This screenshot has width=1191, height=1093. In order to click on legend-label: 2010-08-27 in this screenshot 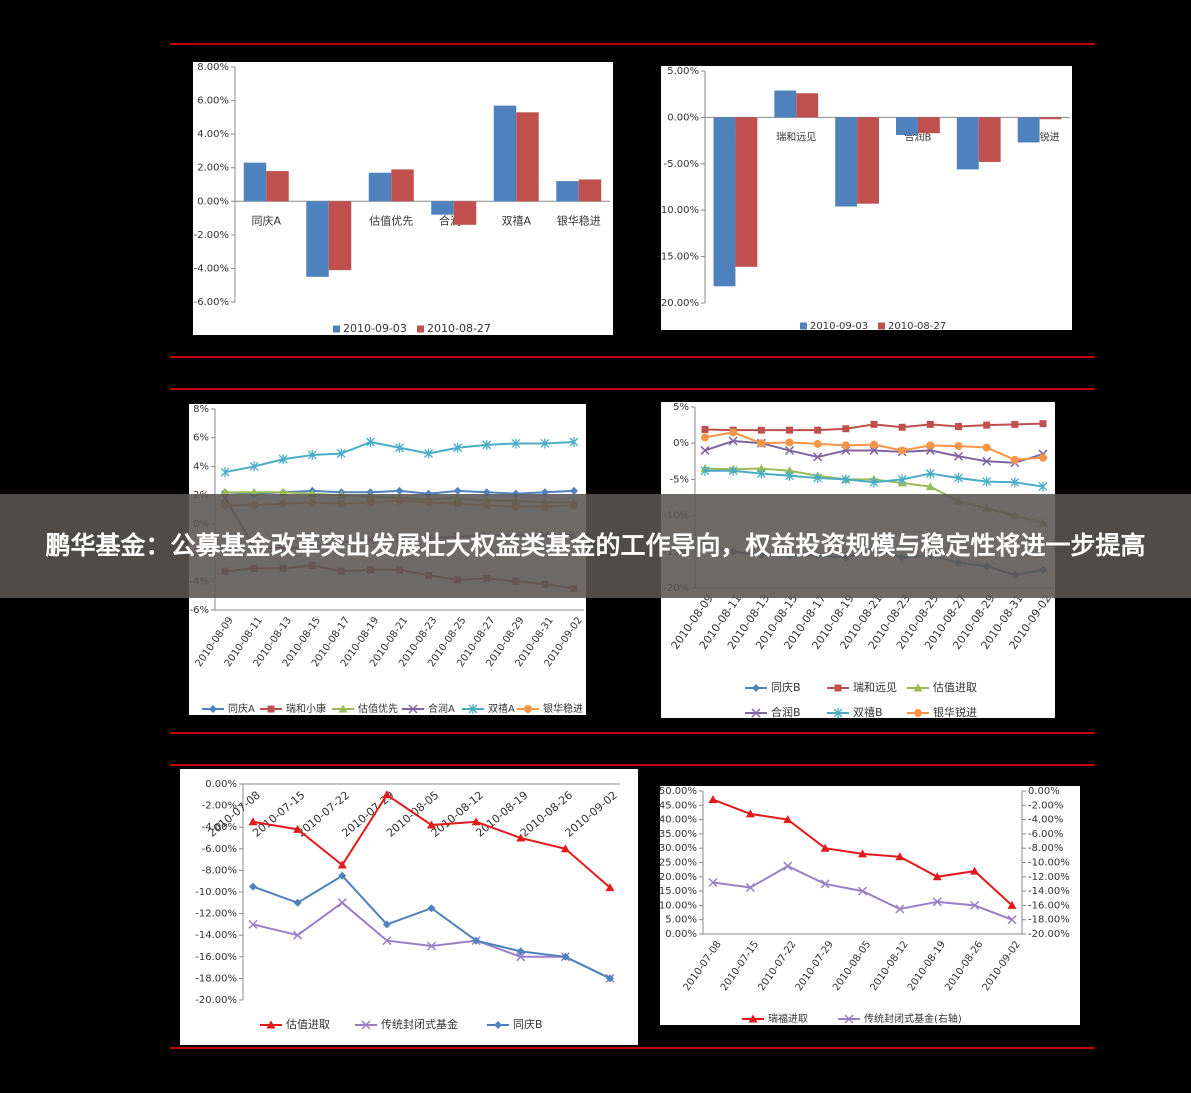, I will do `click(459, 328)`.